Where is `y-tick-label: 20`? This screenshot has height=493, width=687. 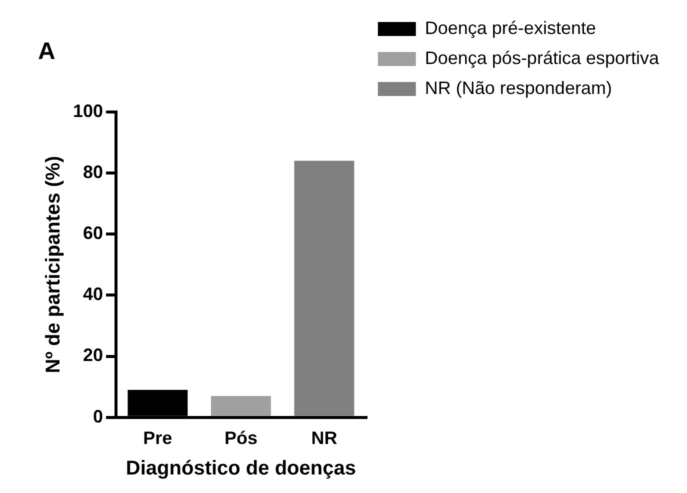
y-tick-label: 20 is located at coordinates (93, 355).